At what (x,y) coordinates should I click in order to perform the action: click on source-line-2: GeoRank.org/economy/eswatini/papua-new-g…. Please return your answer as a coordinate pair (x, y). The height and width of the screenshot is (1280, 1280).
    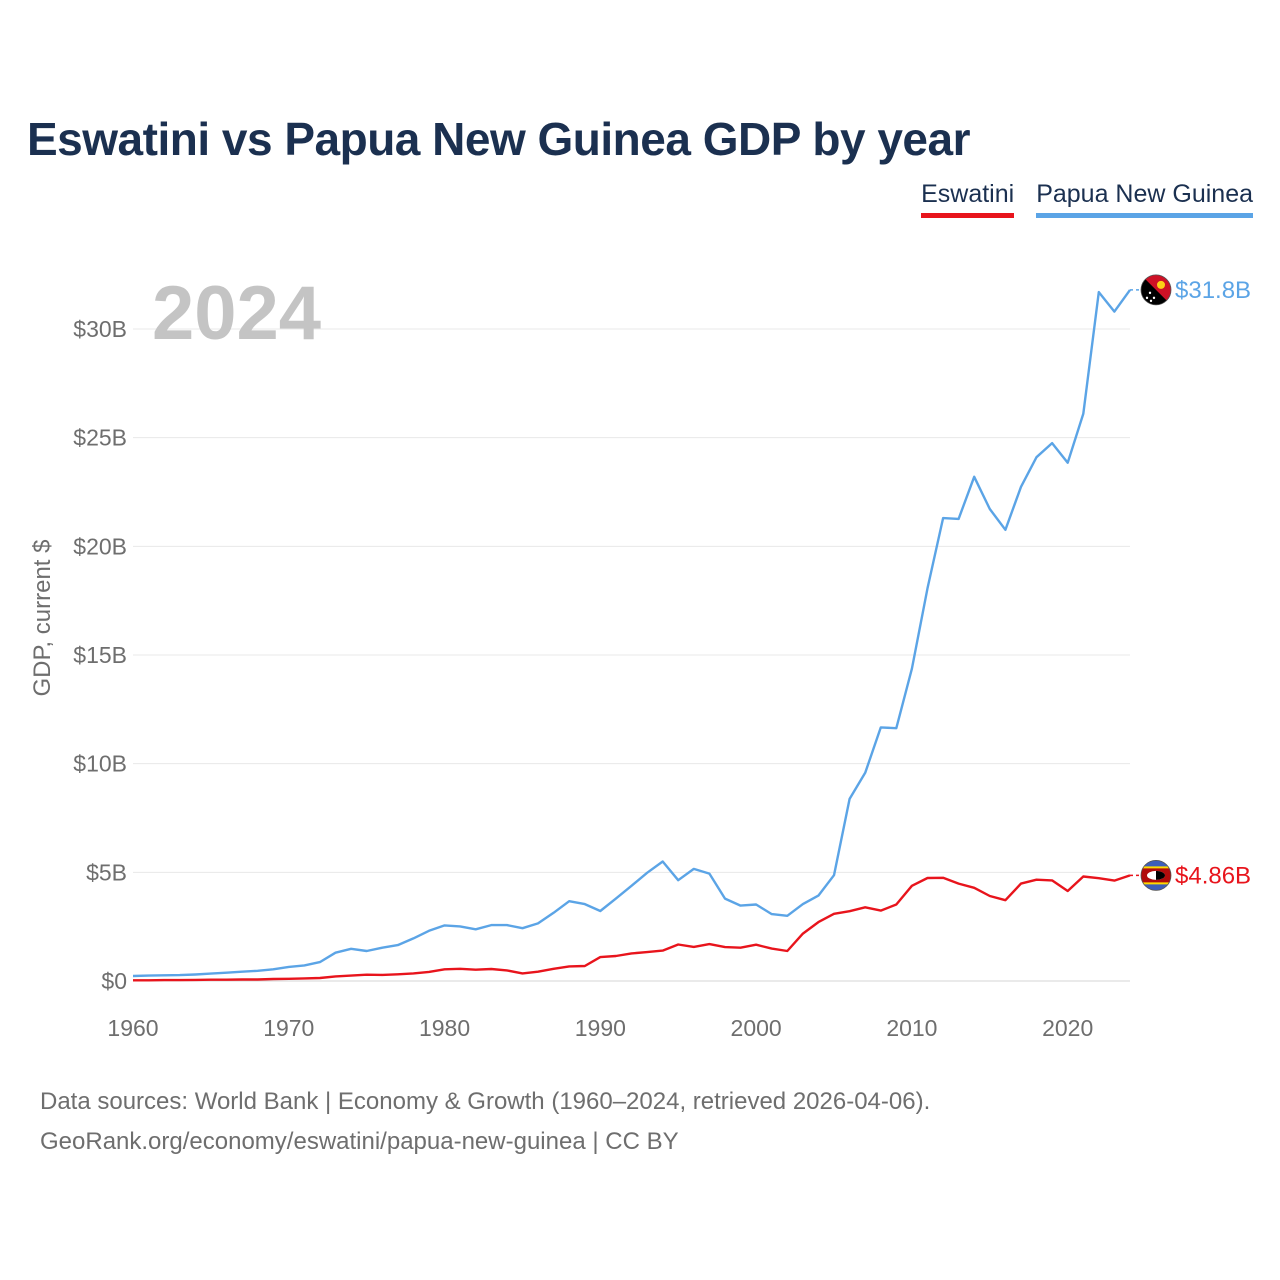
    Looking at the image, I should click on (359, 1141).